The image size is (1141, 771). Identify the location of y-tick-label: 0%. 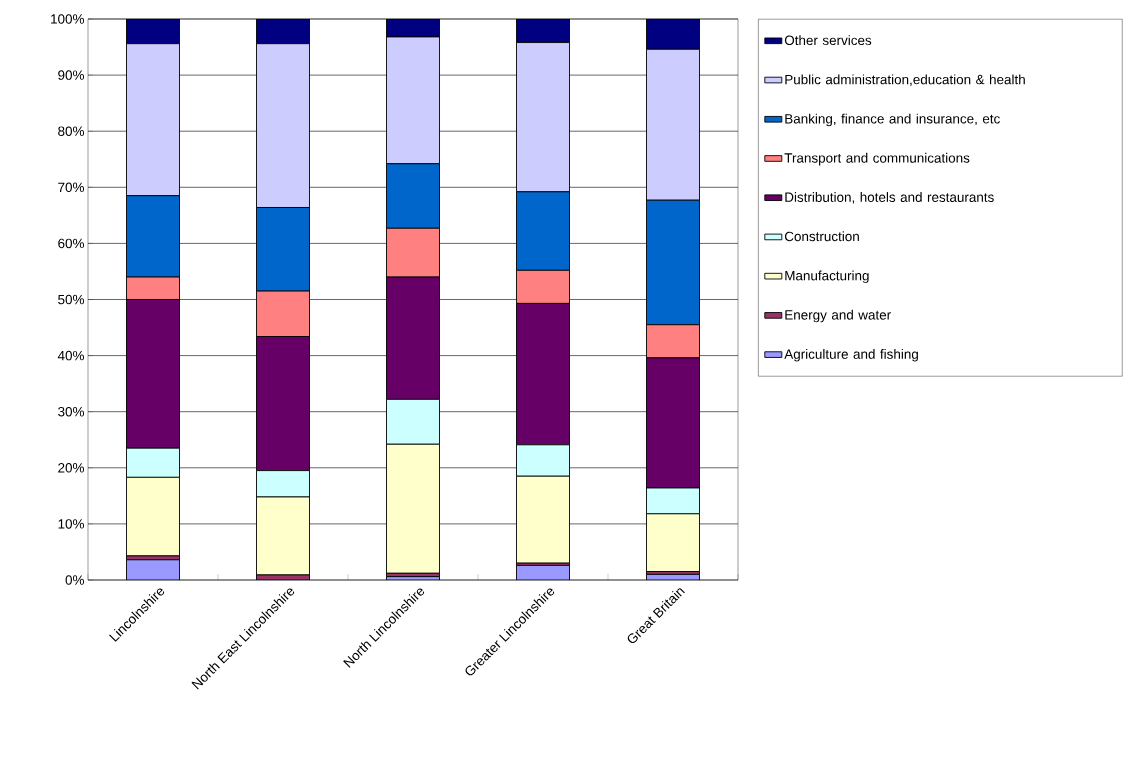
(74, 580).